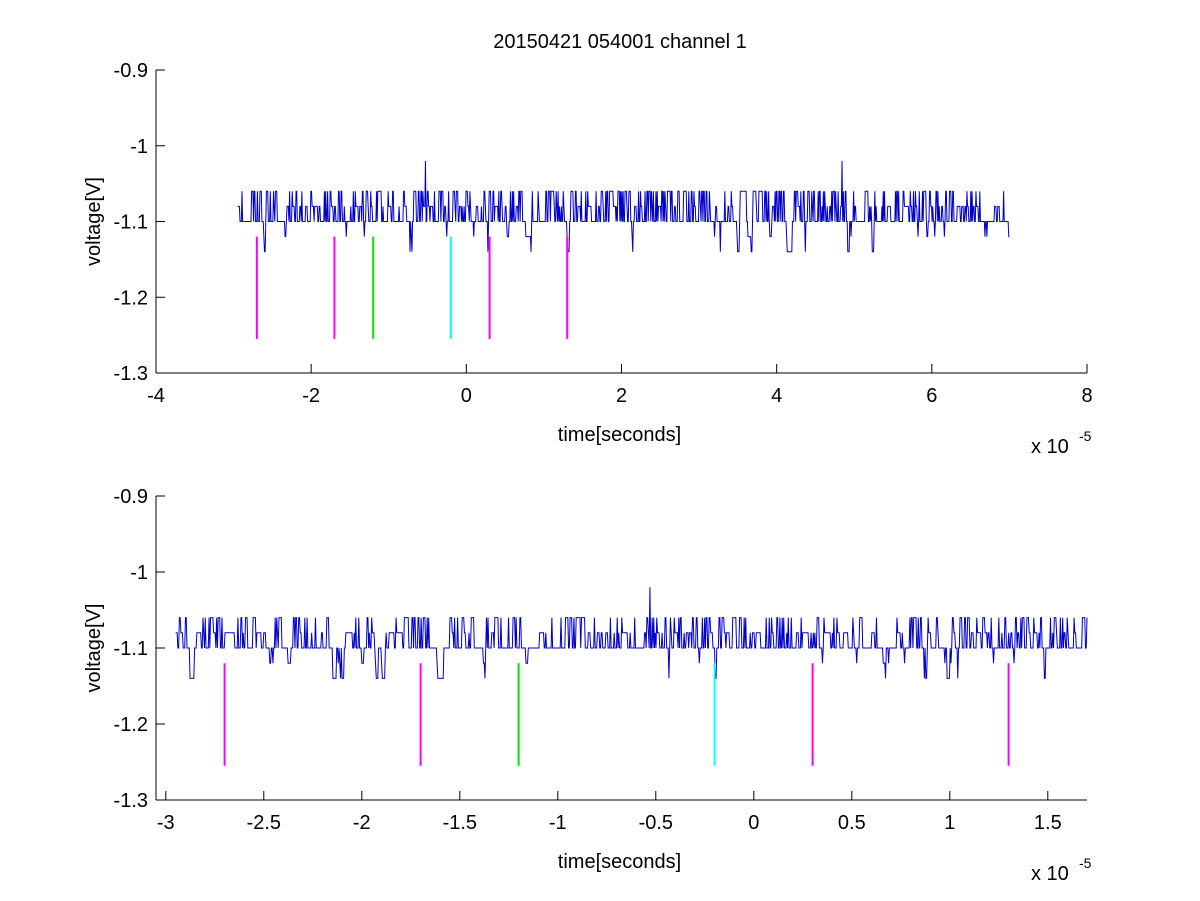 This screenshot has height=901, width=1200. What do you see at coordinates (776, 396) in the screenshot?
I see `x-tick-label: 4` at bounding box center [776, 396].